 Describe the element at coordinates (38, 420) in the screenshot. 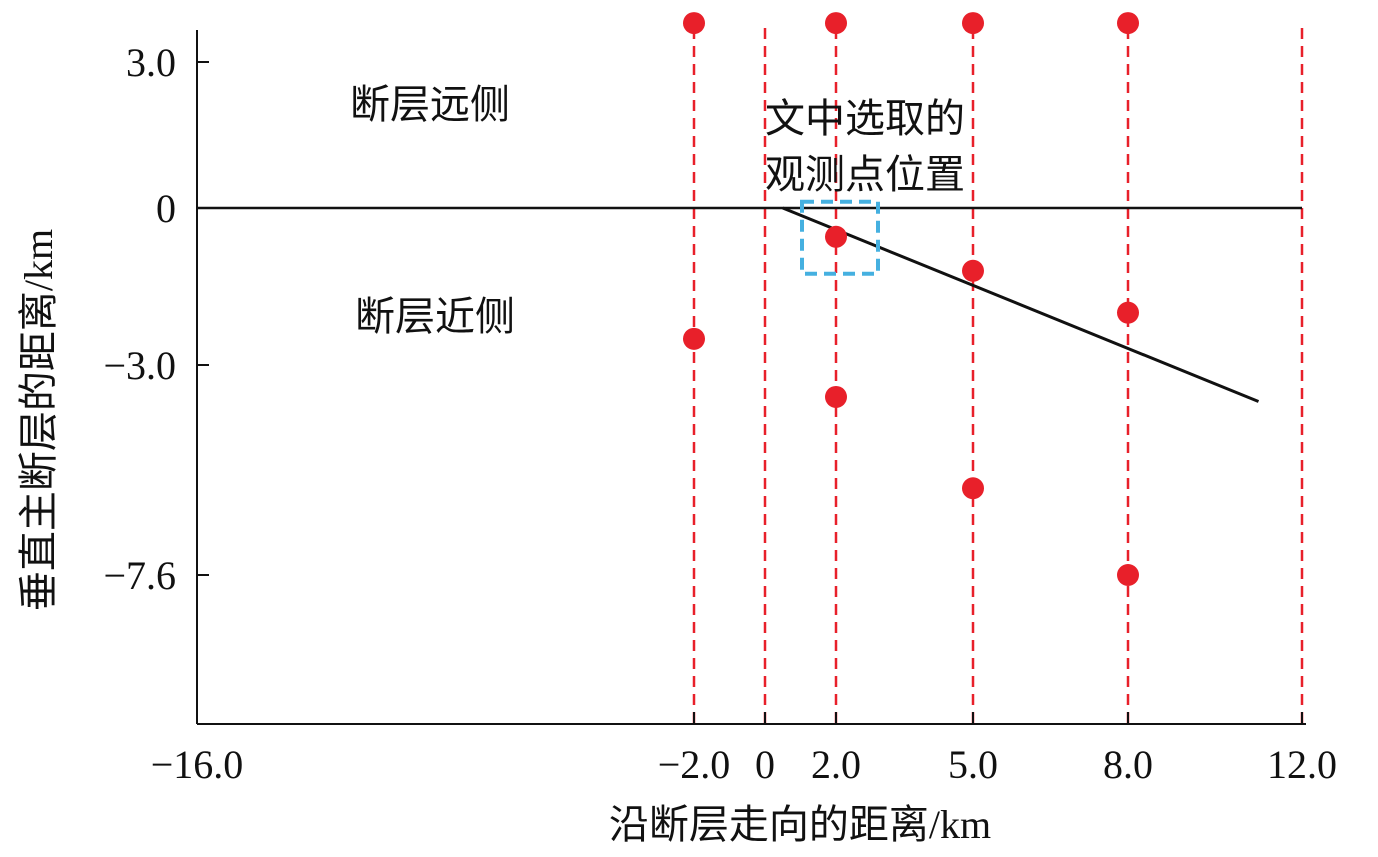

I see `y-axis-title: 垂直主断层的距离/km` at that location.